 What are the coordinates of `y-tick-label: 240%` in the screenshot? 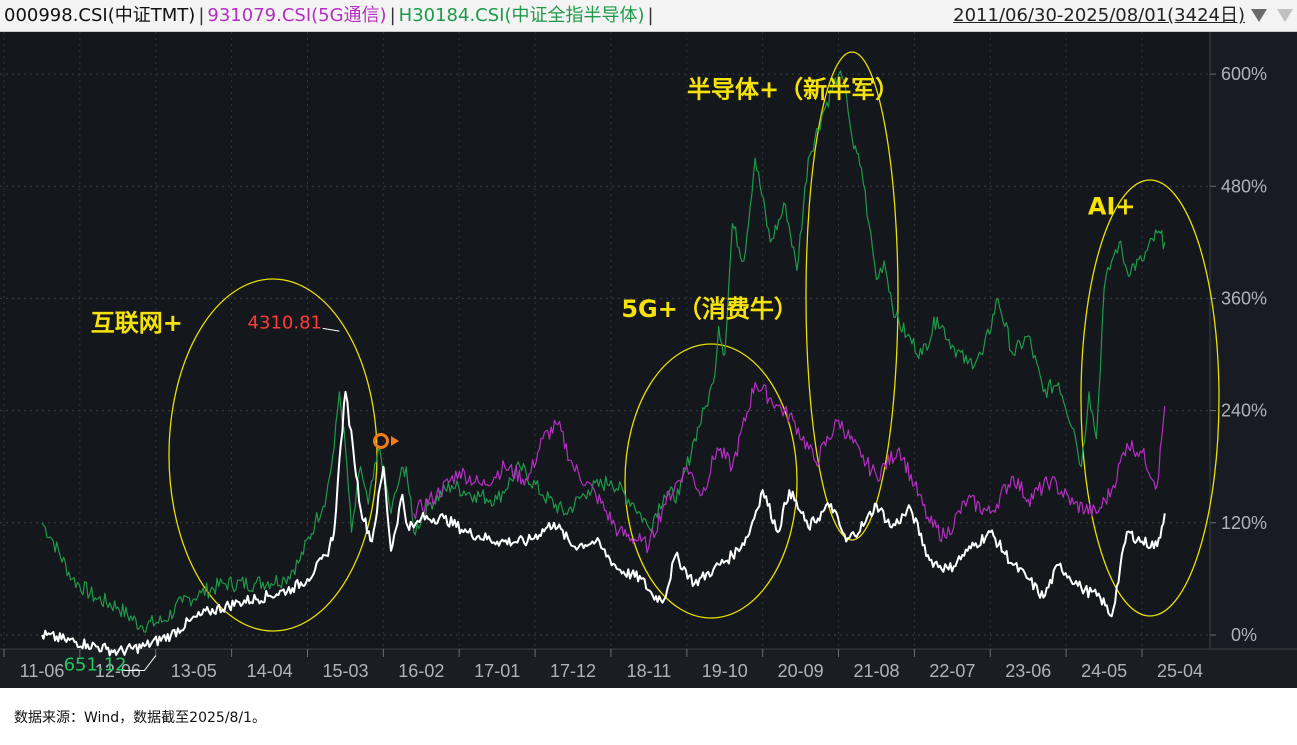 It's located at (1244, 411).